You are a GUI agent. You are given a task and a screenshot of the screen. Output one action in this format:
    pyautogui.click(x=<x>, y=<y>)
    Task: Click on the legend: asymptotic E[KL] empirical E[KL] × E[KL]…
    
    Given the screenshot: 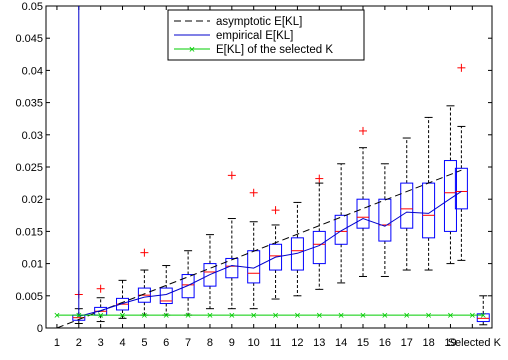 What is the action you would take?
    pyautogui.click(x=266, y=35)
    